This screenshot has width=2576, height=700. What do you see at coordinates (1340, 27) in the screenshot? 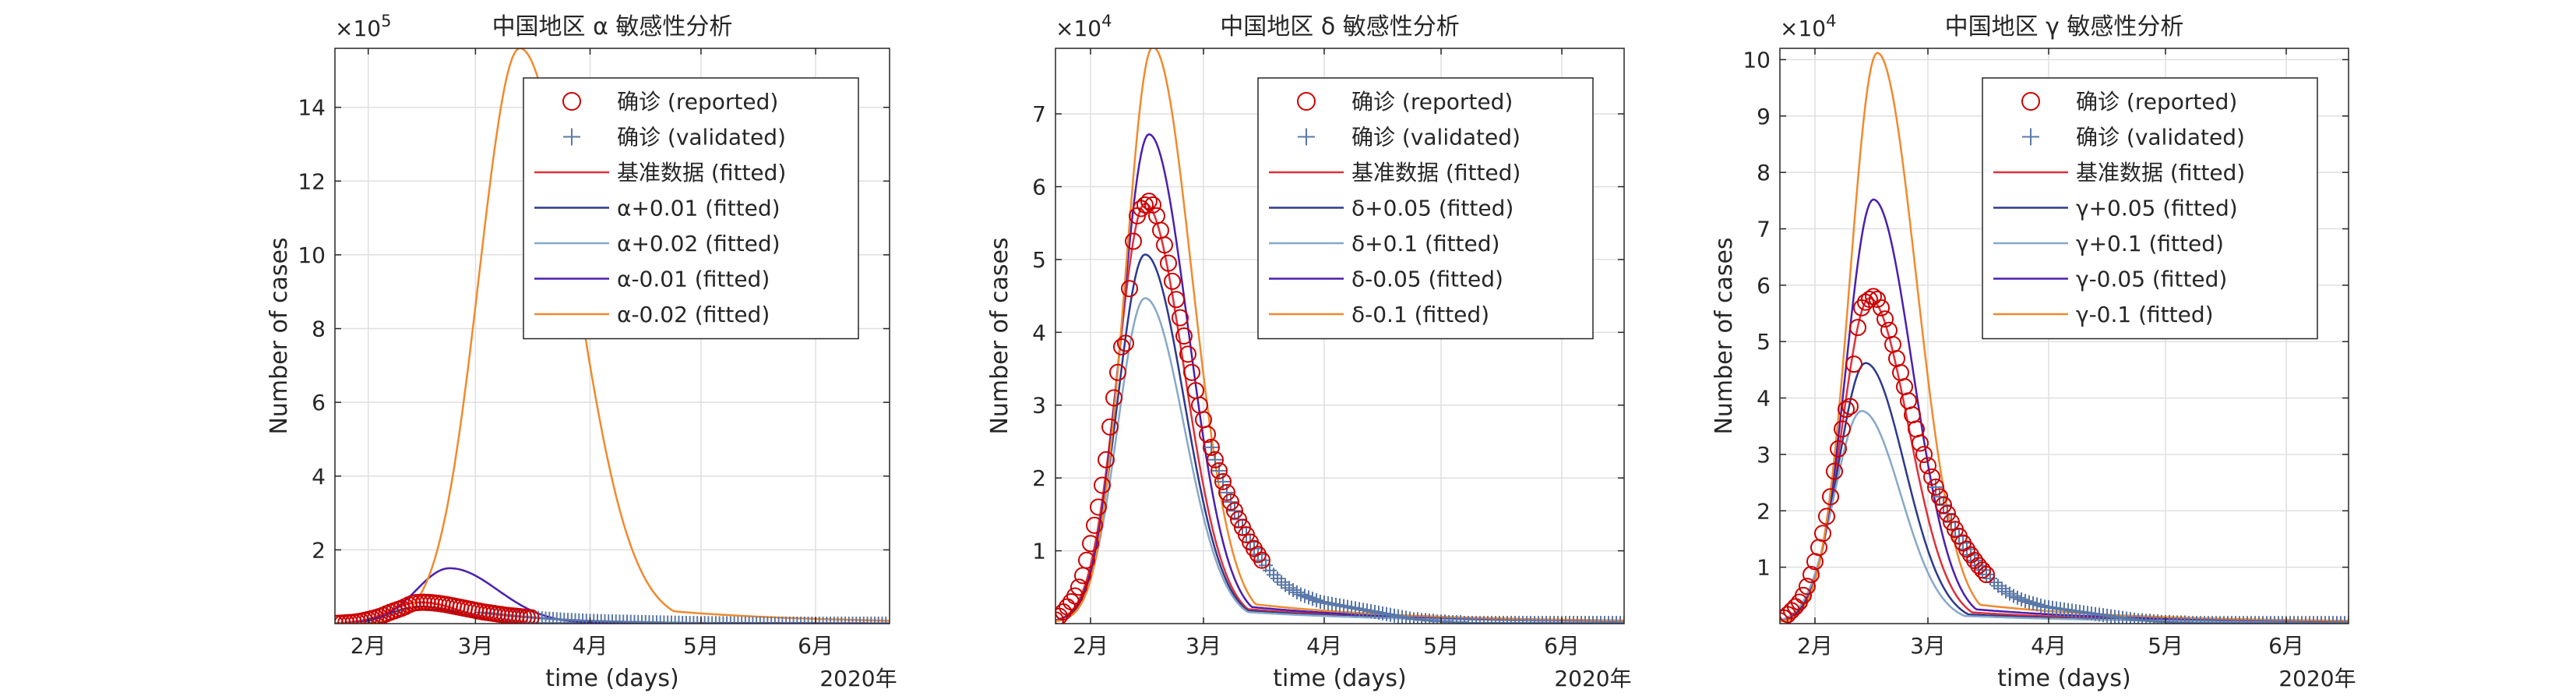
I see `chart-title: 中国地区 δ 敏感性分析` at bounding box center [1340, 27].